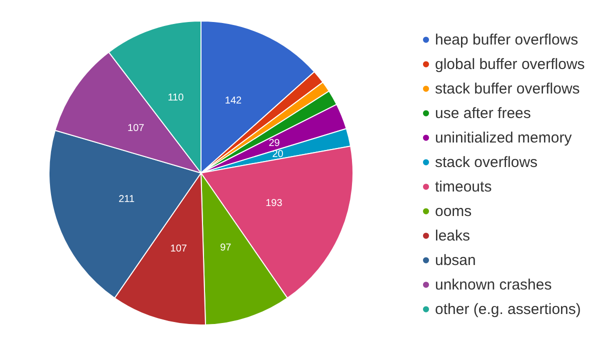  Describe the element at coordinates (510, 64) in the screenshot. I see `legend-label: global buffer overflows` at that location.